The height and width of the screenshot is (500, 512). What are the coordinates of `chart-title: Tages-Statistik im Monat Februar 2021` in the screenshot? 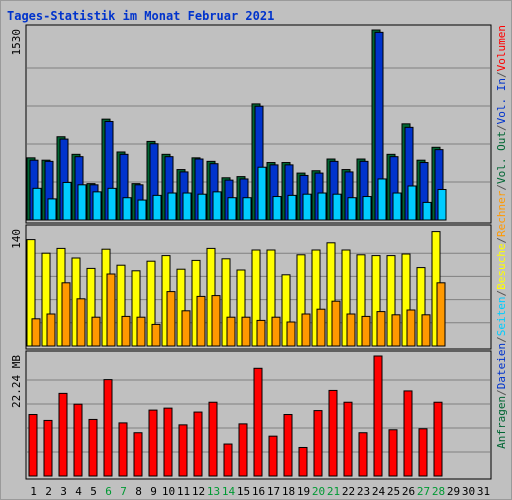 It's located at (141, 16).